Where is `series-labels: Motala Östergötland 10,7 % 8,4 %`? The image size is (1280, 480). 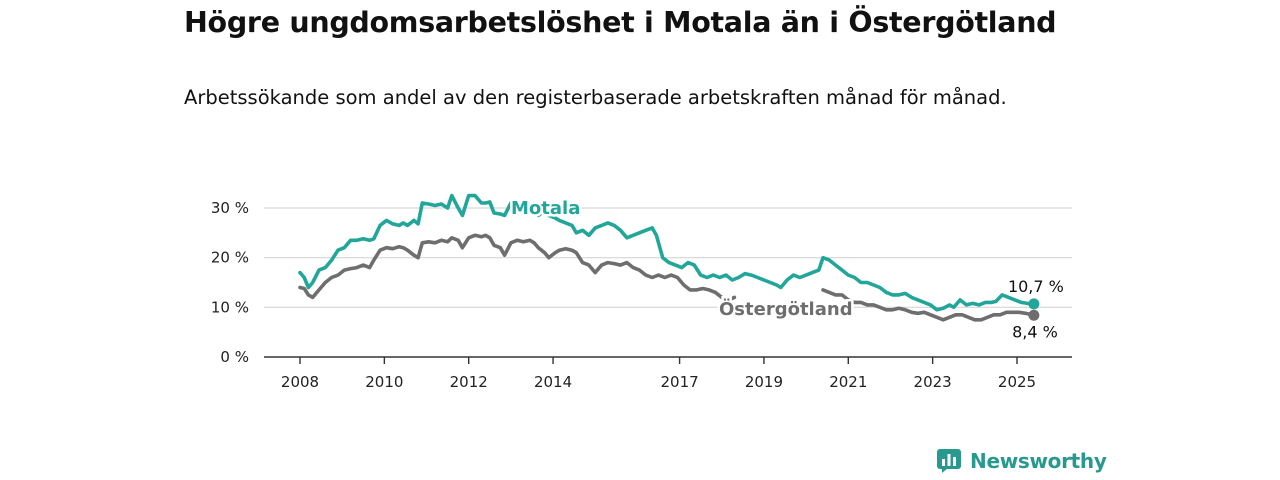
series-labels: Motala Östergötland 10,7 % 8,4 % is located at coordinates (787, 270).